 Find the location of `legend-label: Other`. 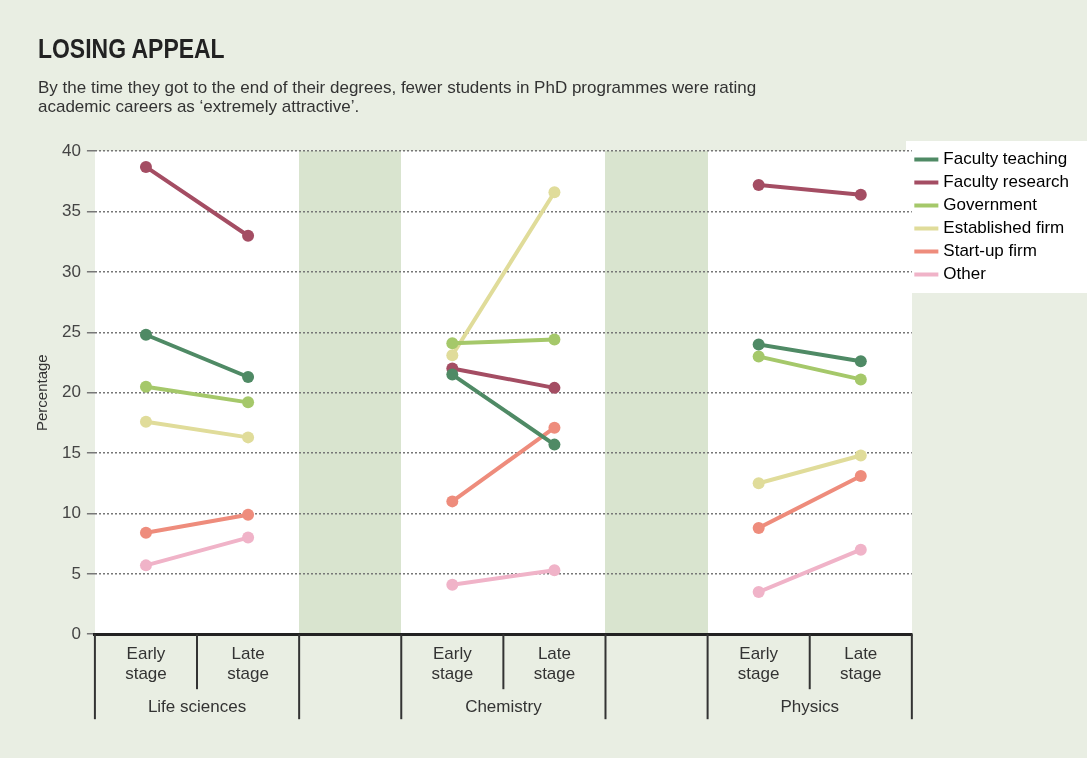

legend-label: Other is located at coordinates (965, 274).